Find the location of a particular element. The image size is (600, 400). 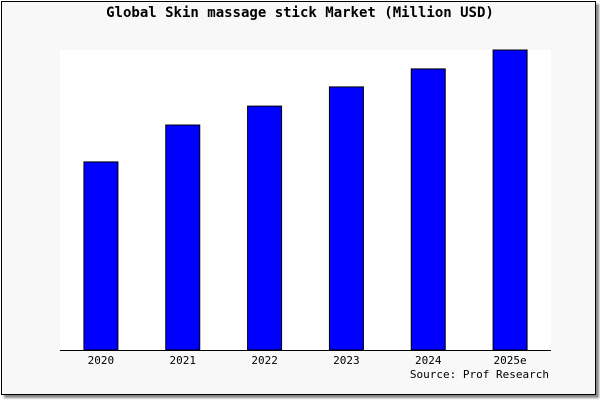

bar-2024 is located at coordinates (428, 209).